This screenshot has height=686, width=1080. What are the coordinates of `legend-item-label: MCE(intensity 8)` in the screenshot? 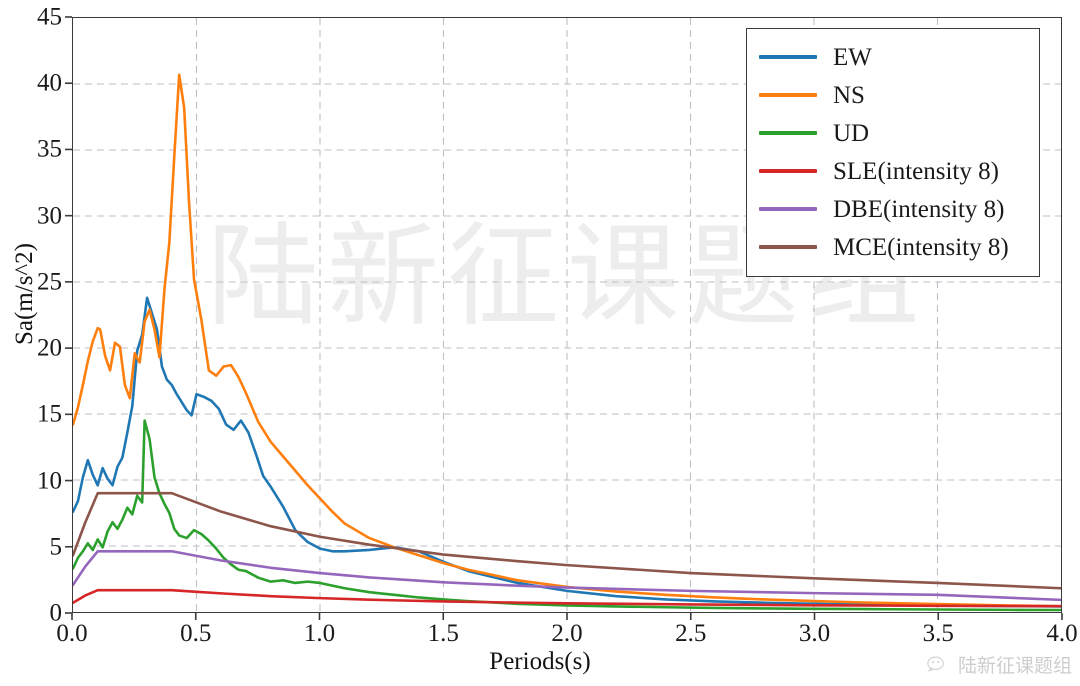 It's located at (921, 247).